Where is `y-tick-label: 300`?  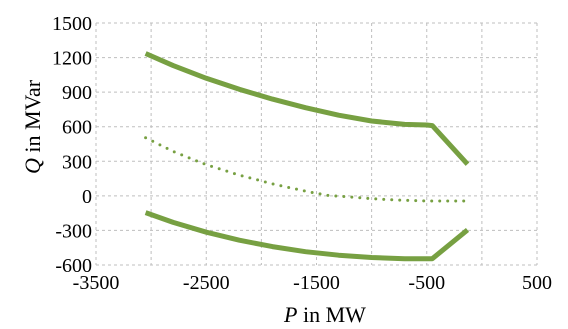 y-tick-label: 300 is located at coordinates (77, 162).